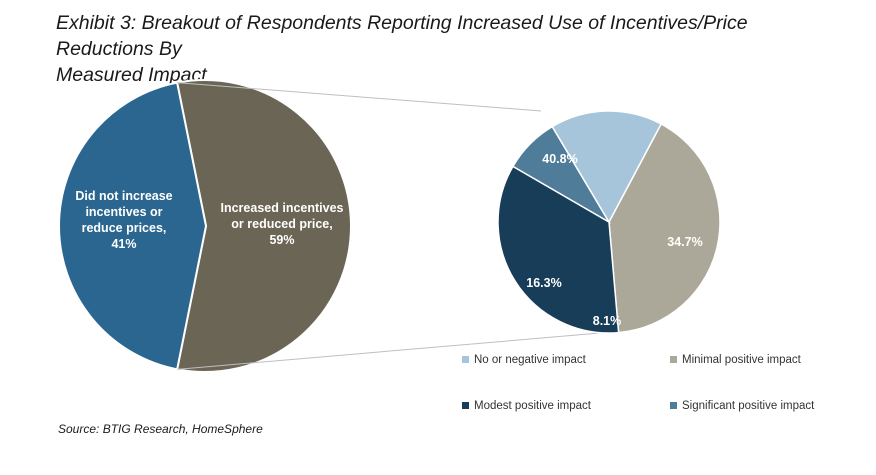  Describe the element at coordinates (543, 283) in the screenshot. I see `data-label-no-or-negative: 16.3%` at that location.